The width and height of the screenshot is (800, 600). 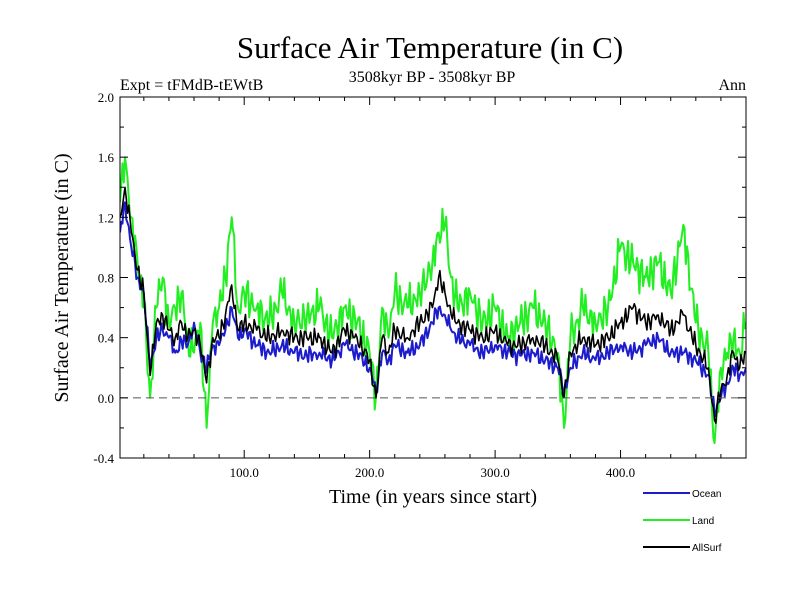 What do you see at coordinates (620, 472) in the screenshot?
I see `x-tick-label: 400.0` at bounding box center [620, 472].